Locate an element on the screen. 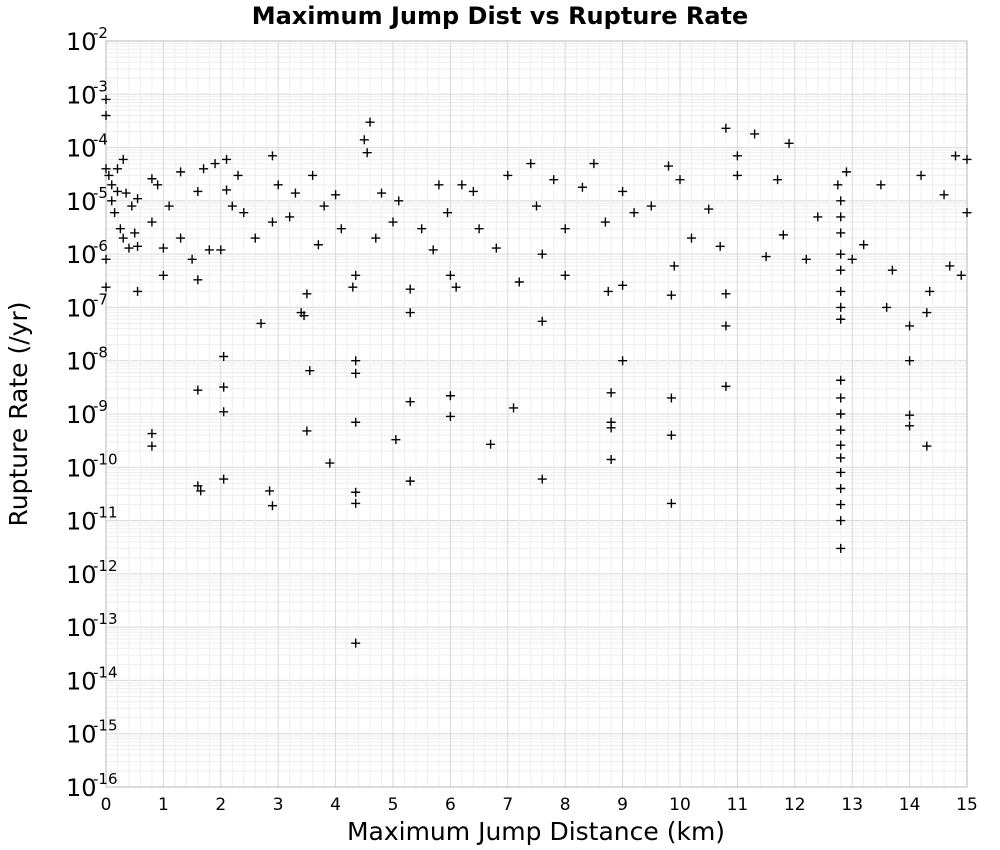  y-tick-exponent: -2 is located at coordinates (100, 33).